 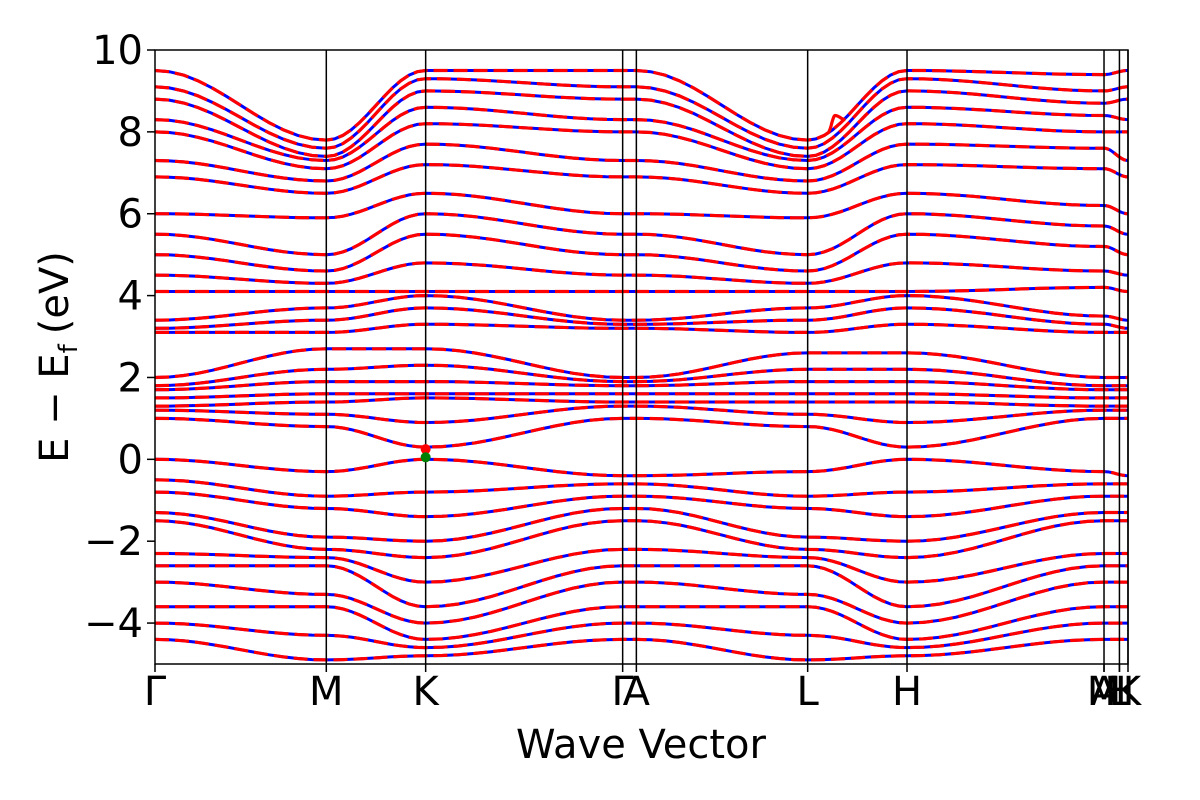 I want to click on y-tick-label: 4, so click(x=130, y=297).